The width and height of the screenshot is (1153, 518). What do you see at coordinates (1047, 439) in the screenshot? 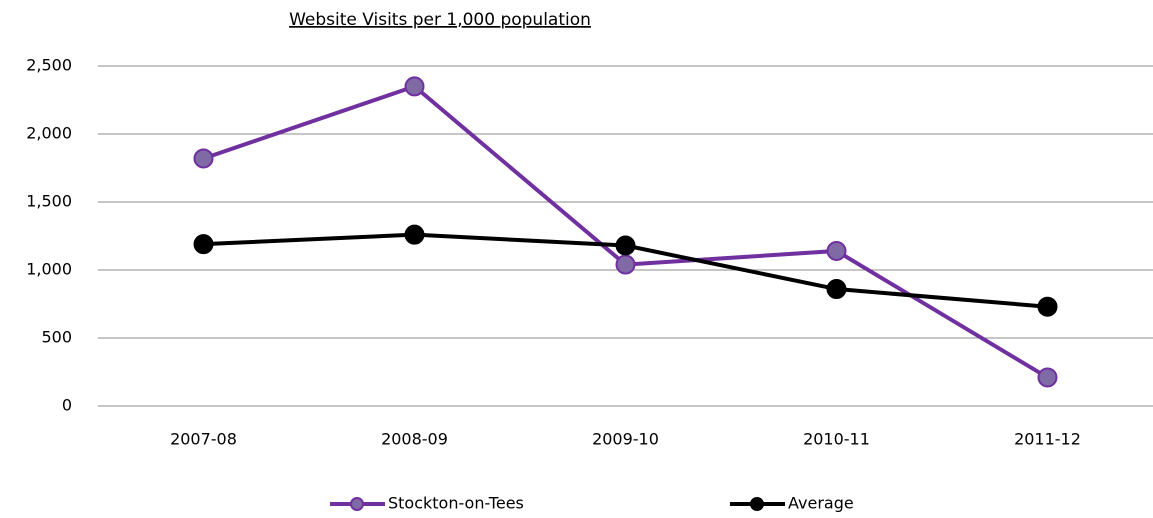
I see `x-tick-label: 2011-12` at bounding box center [1047, 439].